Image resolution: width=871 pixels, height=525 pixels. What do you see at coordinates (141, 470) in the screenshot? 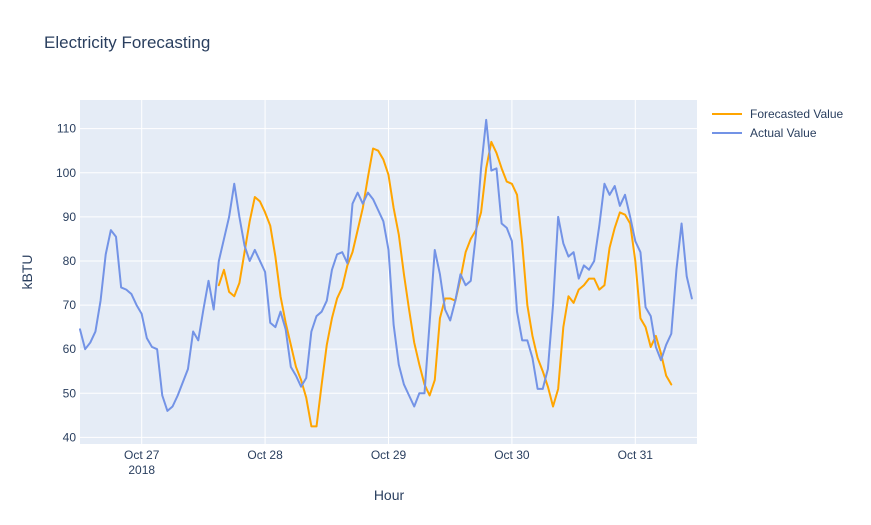
I see `x-tick-sublabel: 2018` at bounding box center [141, 470].